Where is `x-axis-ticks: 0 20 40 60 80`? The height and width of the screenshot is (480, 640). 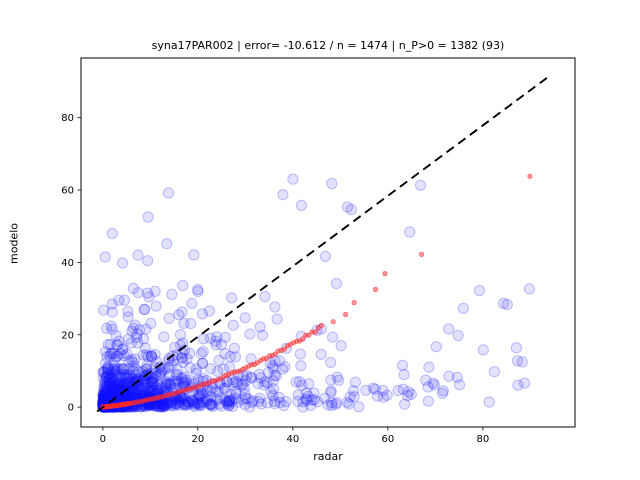
x-axis-ticks: 0 20 40 60 80 is located at coordinates (294, 436).